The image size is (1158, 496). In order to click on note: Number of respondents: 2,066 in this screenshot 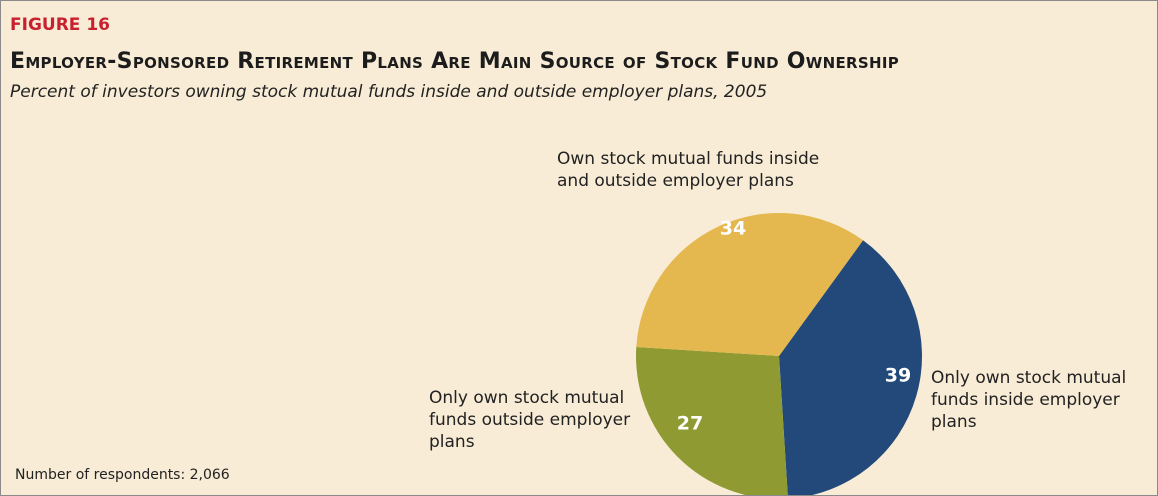, I will do `click(122, 475)`.